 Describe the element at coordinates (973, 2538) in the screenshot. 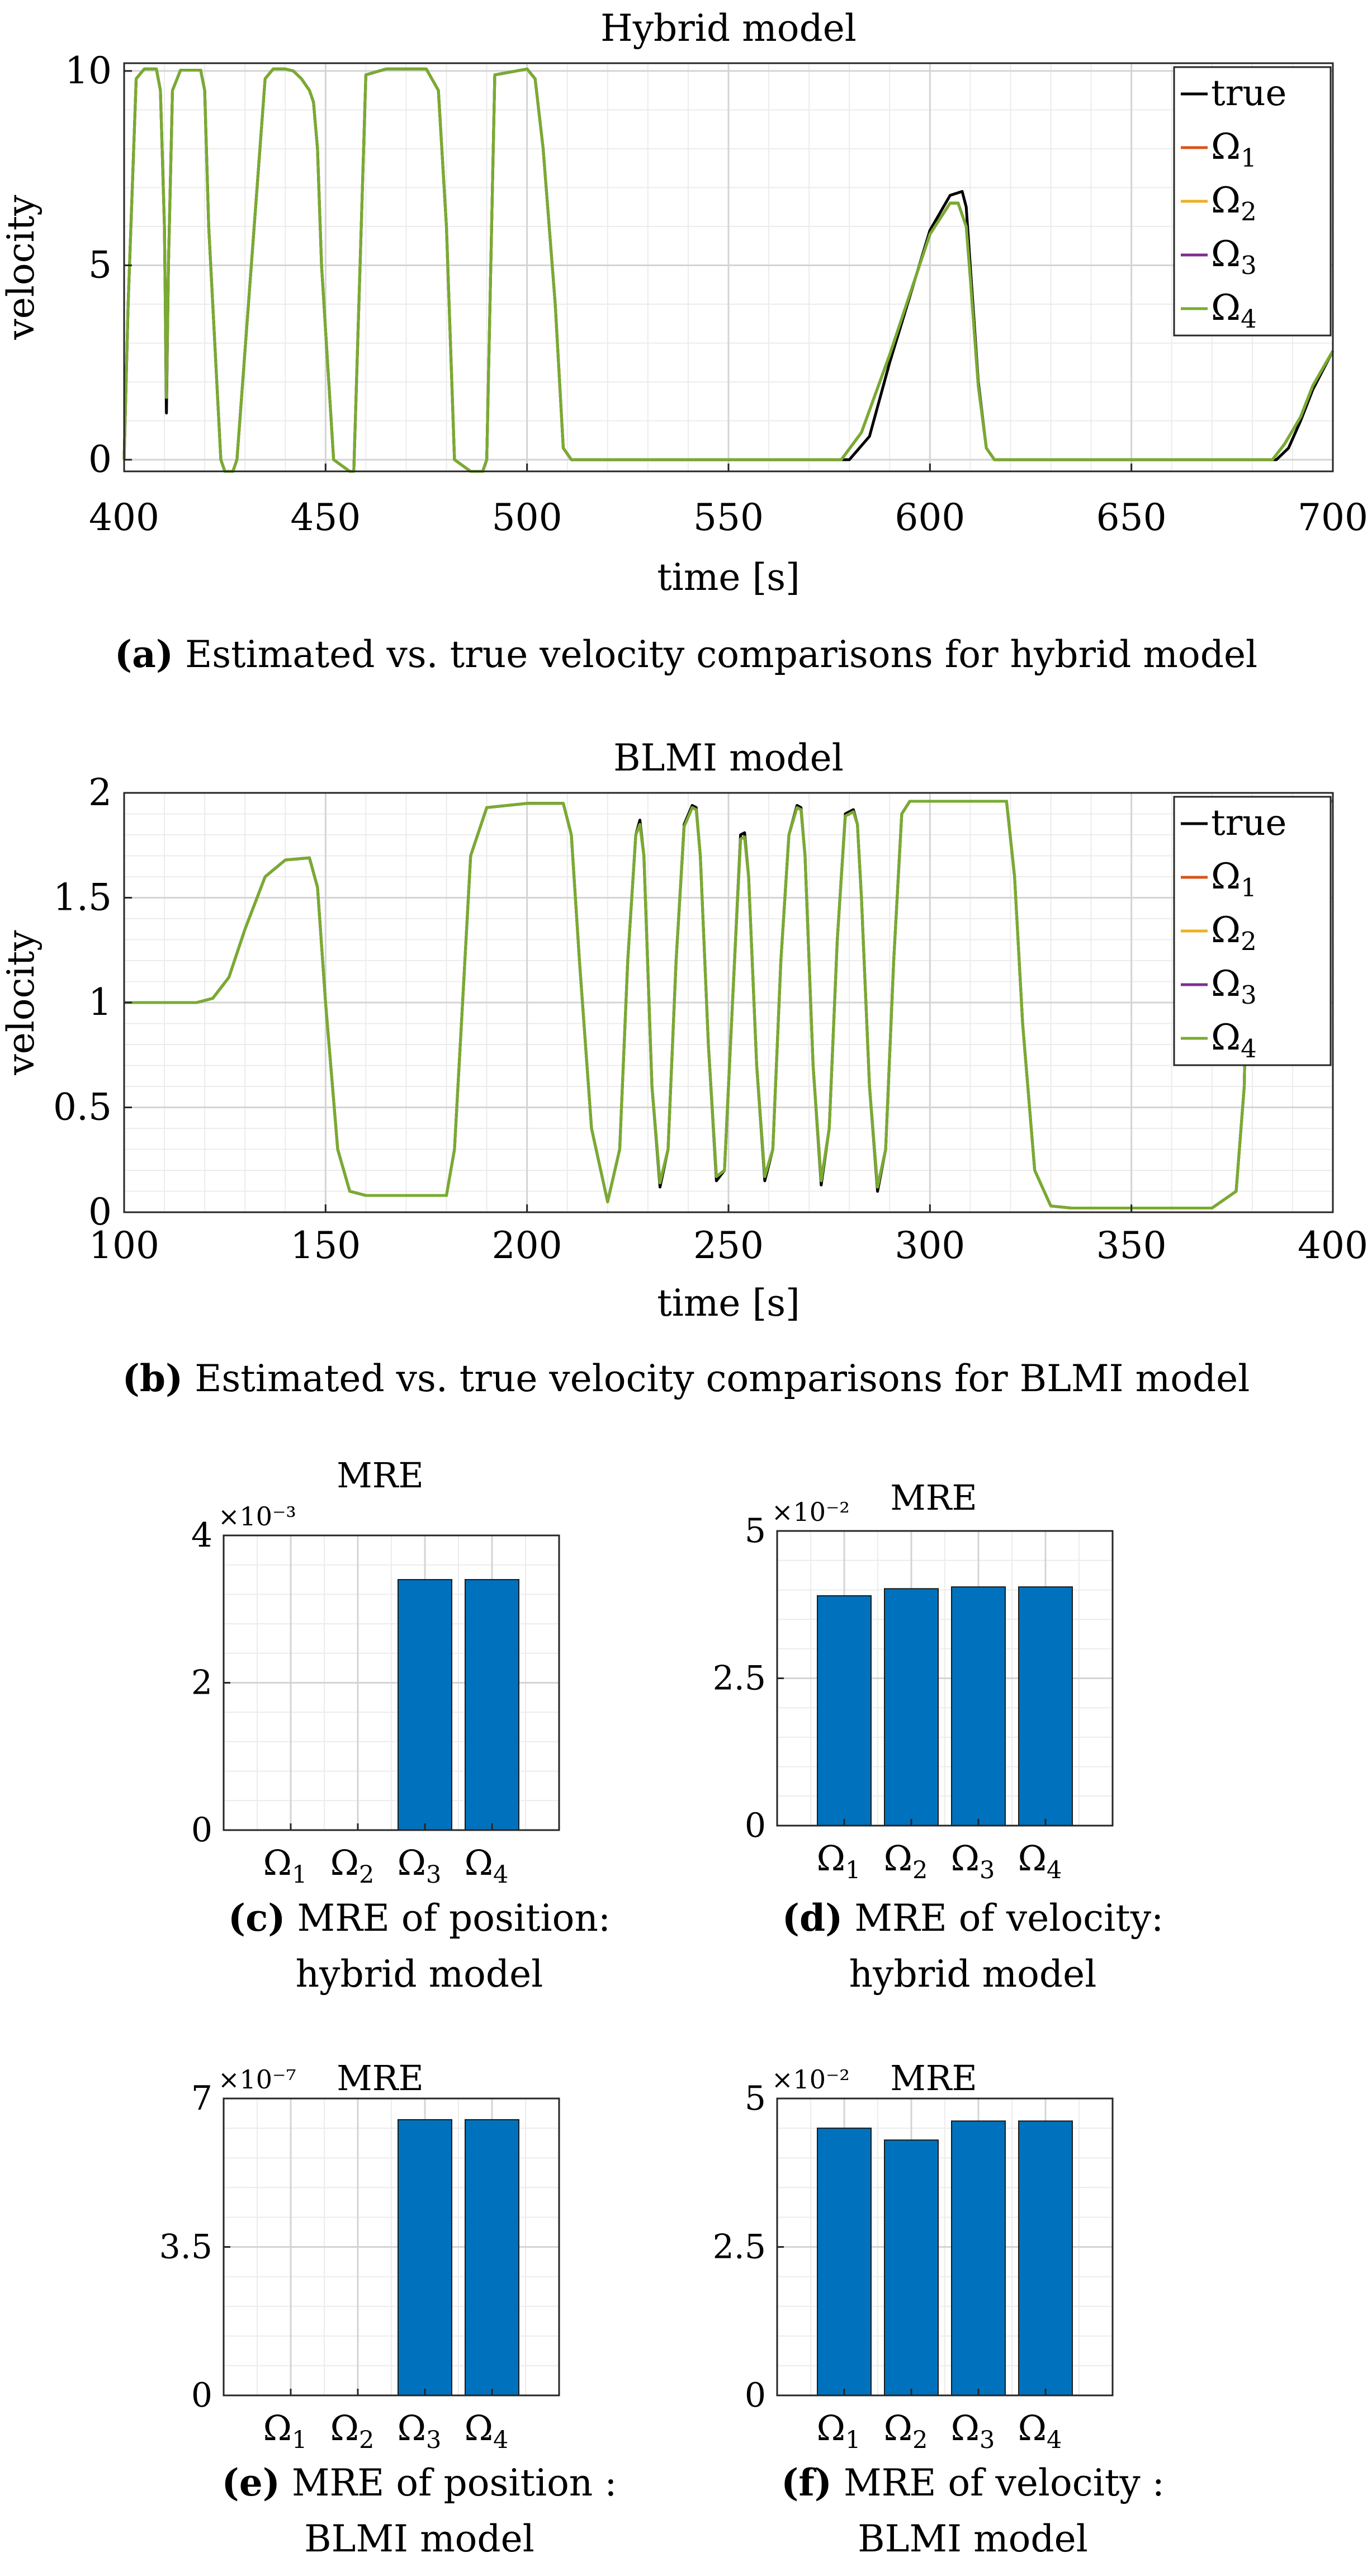

I see `caption-f-line2: BLMI model` at that location.